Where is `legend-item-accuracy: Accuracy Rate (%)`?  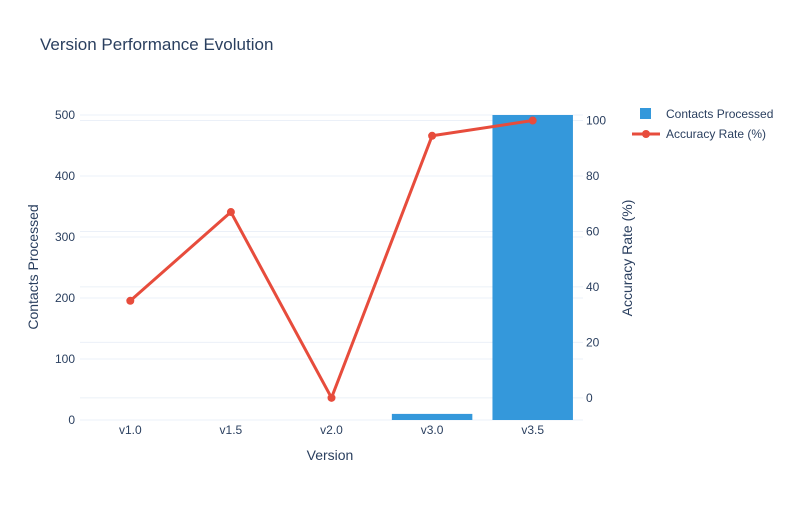
legend-item-accuracy: Accuracy Rate (%) is located at coordinates (699, 134).